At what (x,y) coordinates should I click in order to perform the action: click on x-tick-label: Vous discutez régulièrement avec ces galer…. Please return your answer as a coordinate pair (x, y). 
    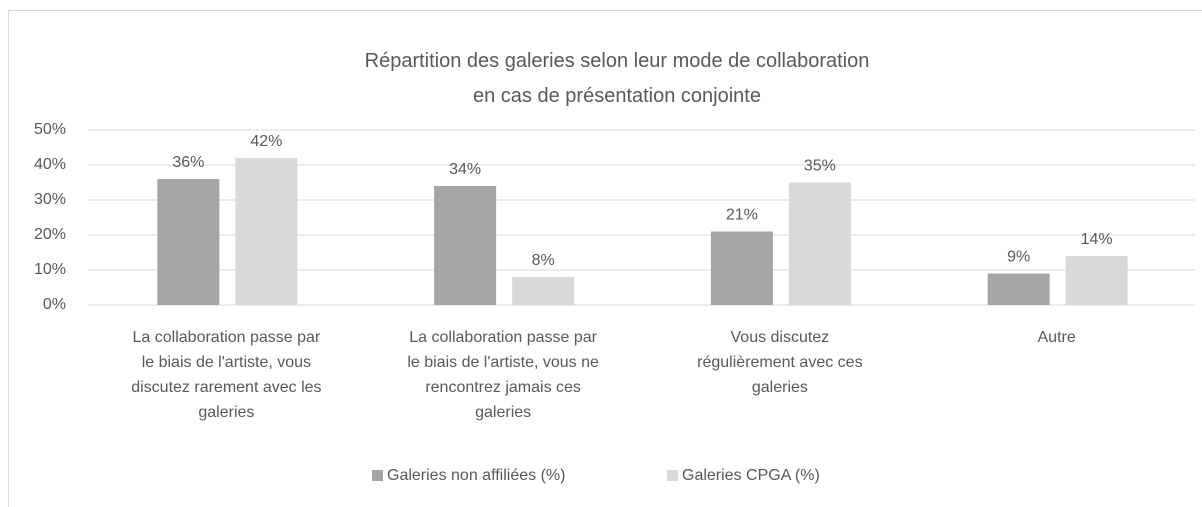
    Looking at the image, I should click on (779, 362).